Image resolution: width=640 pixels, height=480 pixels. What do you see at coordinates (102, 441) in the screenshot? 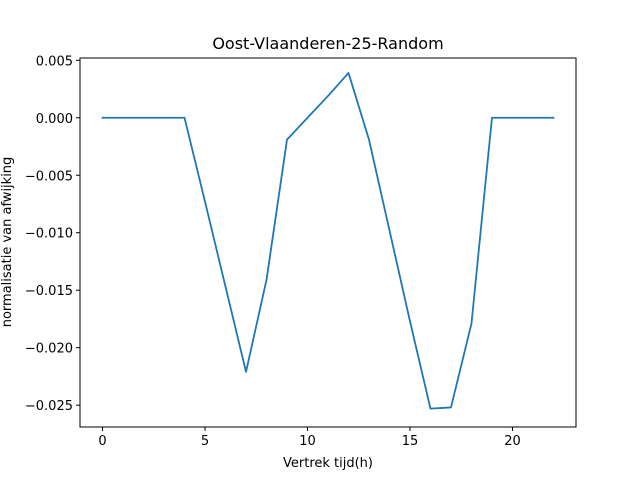
I see `x-tick-label: 0` at bounding box center [102, 441].